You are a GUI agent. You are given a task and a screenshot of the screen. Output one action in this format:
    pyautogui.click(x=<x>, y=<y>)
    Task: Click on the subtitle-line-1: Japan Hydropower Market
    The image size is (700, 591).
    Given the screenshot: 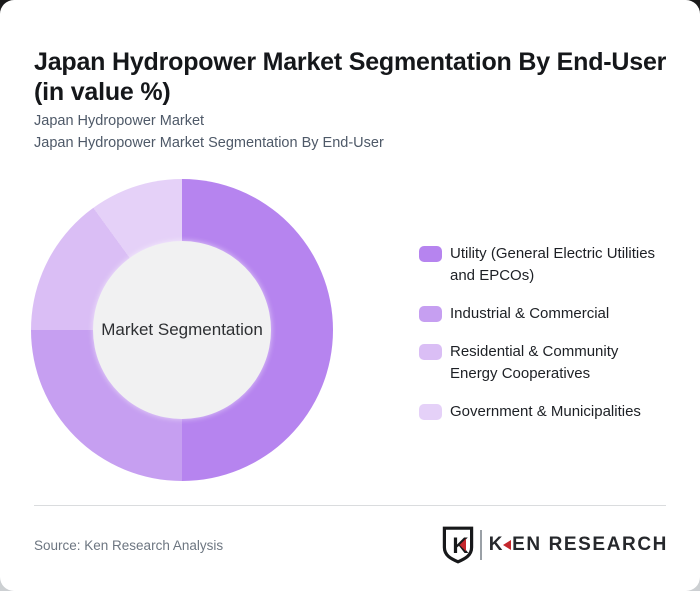 What is the action you would take?
    pyautogui.click(x=119, y=121)
    